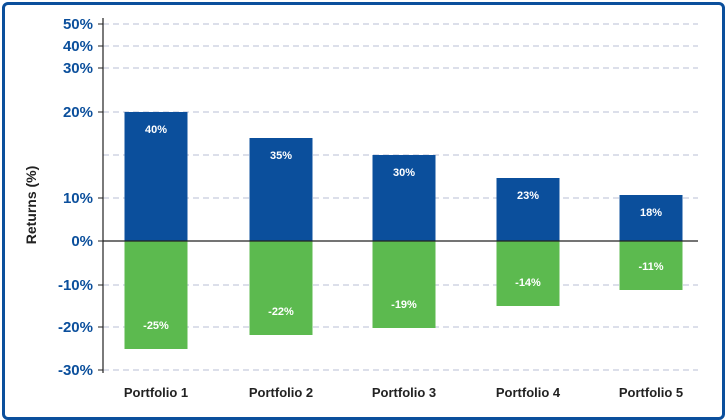 The width and height of the screenshot is (725, 420). What do you see at coordinates (156, 326) in the screenshot?
I see `data-label-negative: -25%` at bounding box center [156, 326].